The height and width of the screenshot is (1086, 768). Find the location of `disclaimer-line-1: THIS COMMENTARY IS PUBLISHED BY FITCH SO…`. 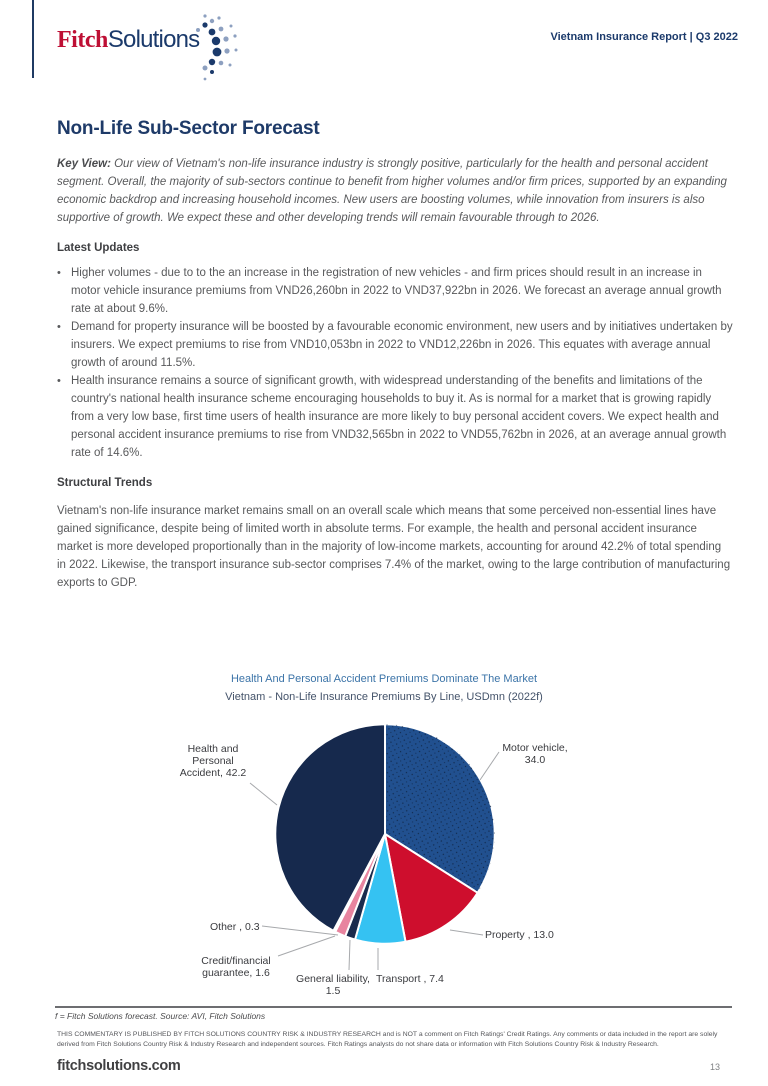

disclaimer-line-1: THIS COMMENTARY IS PUBLISHED BY FITCH SO… is located at coordinates (387, 1034).